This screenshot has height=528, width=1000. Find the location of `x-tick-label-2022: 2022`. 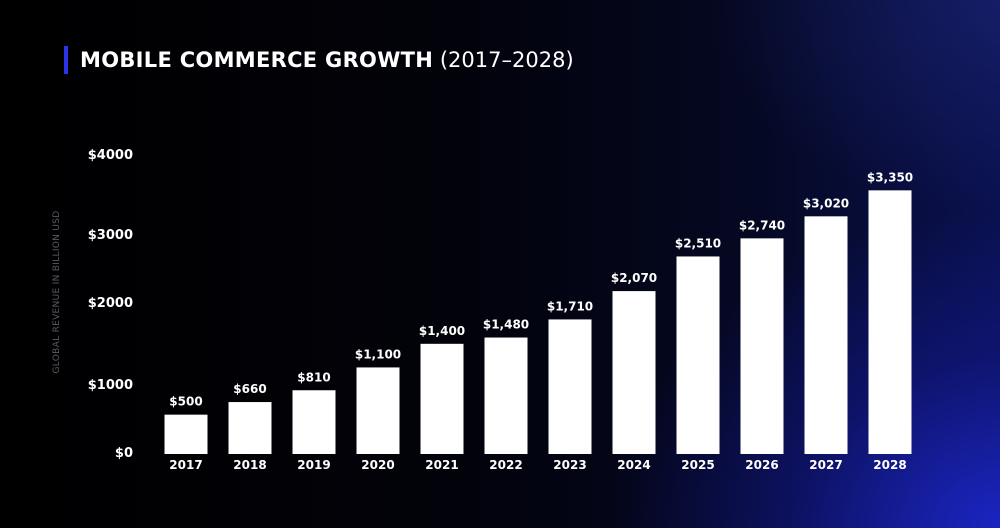

x-tick-label-2022: 2022 is located at coordinates (505, 465).